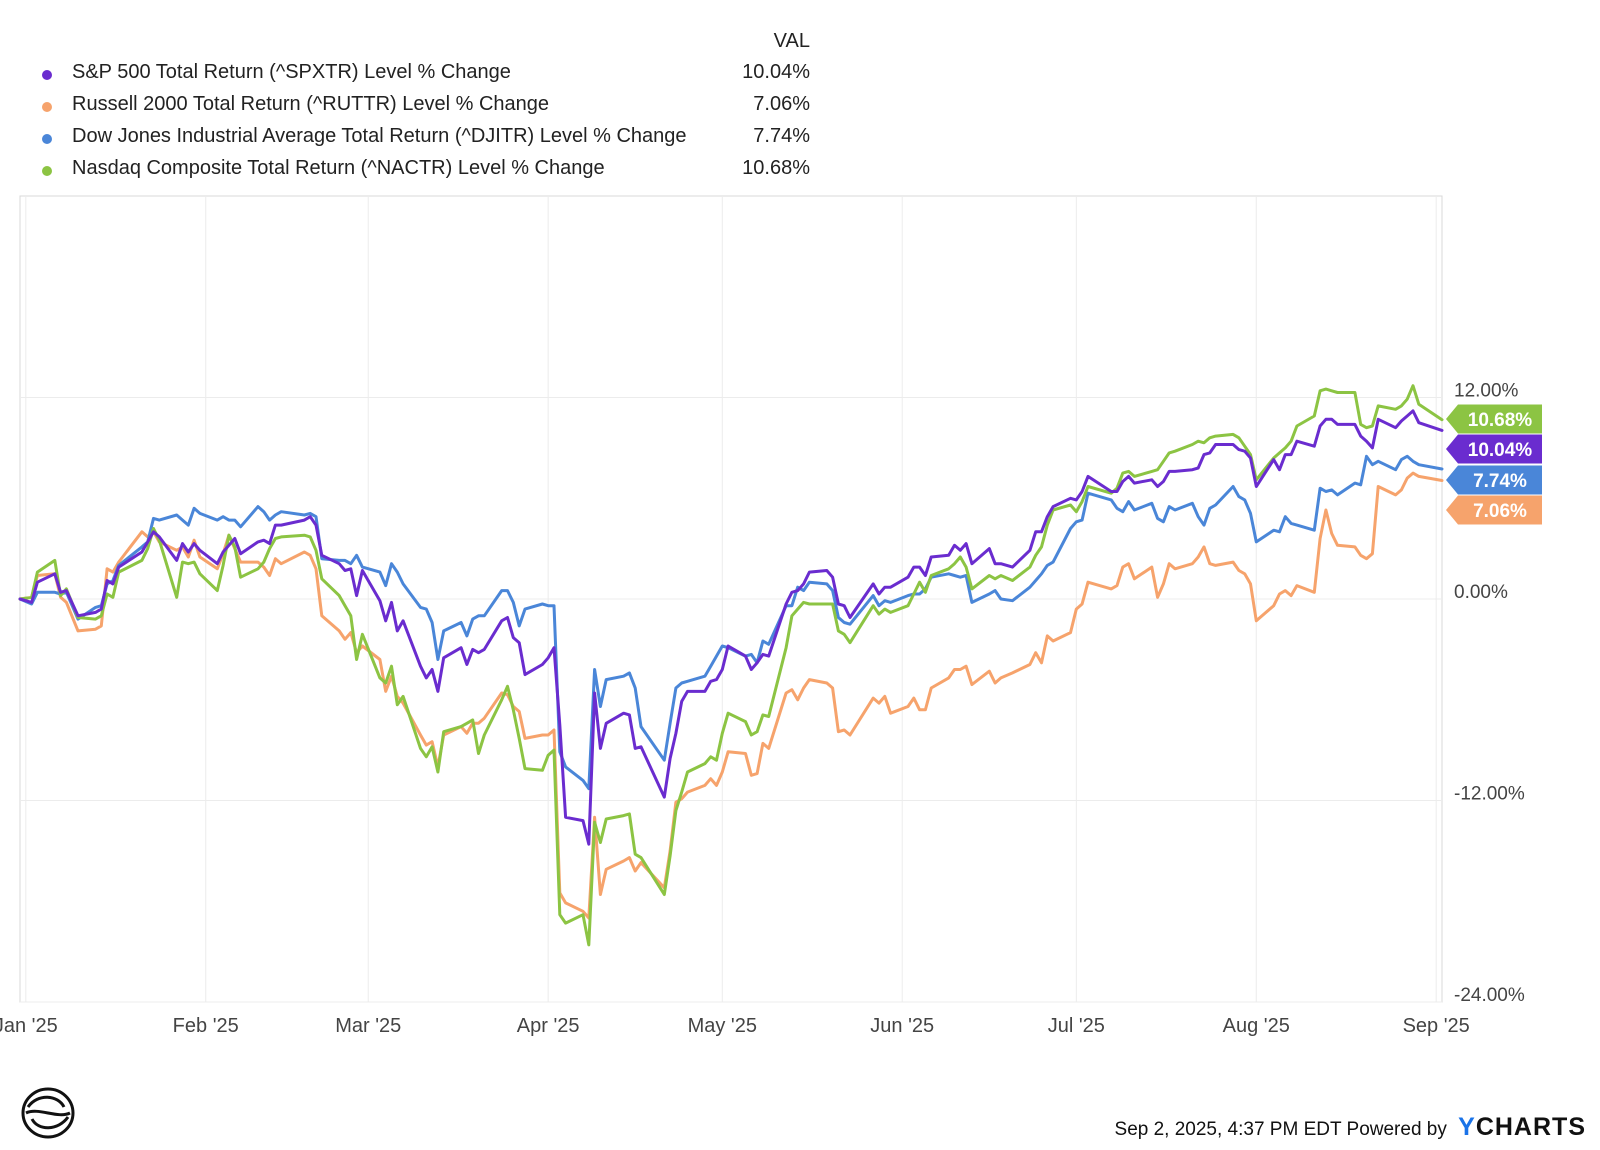 The image size is (1600, 1150). I want to click on x-tick-label: Apr '25, so click(548, 1026).